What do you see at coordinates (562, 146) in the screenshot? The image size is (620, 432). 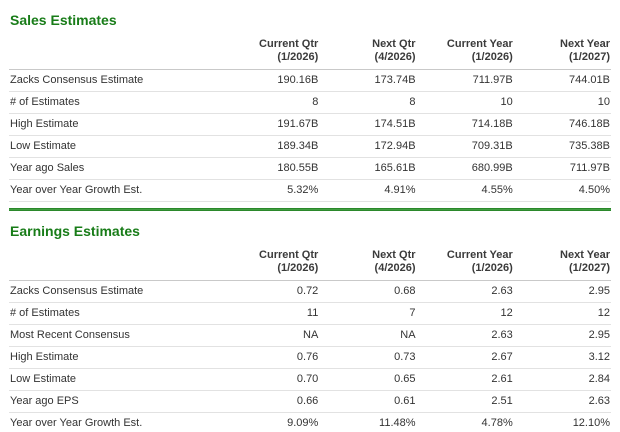 I see `cell-value: 735.38B` at bounding box center [562, 146].